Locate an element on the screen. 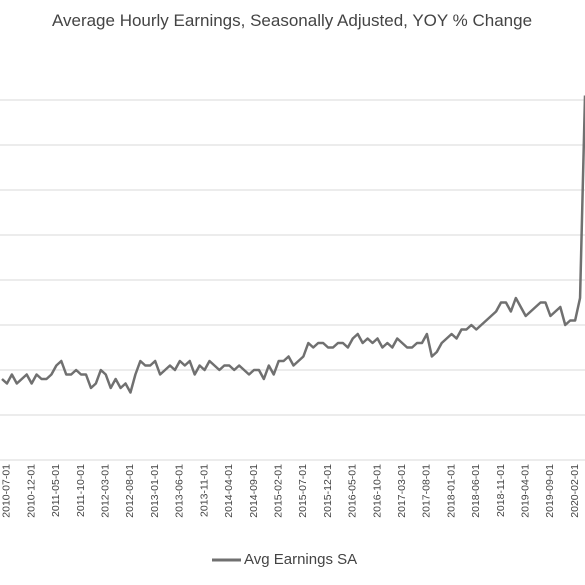 Image resolution: width=585 pixels, height=585 pixels. x-tick-label: 2020-02-01 is located at coordinates (575, 491).